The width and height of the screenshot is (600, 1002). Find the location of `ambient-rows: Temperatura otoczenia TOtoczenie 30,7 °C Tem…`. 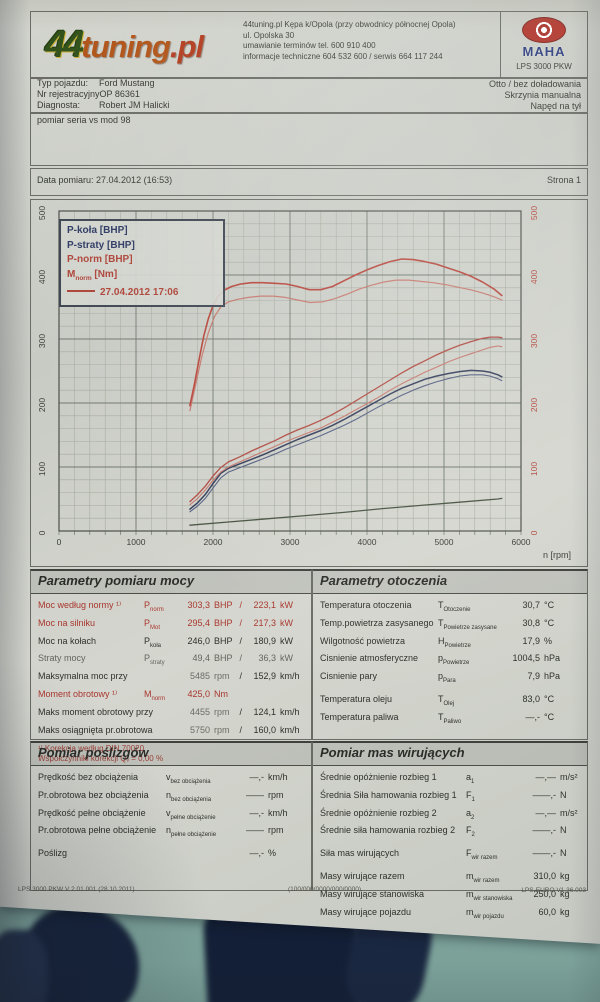

ambient-rows: Temperatura otoczenia TOtoczenie 30,7 °C Tem… is located at coordinates (450, 661).